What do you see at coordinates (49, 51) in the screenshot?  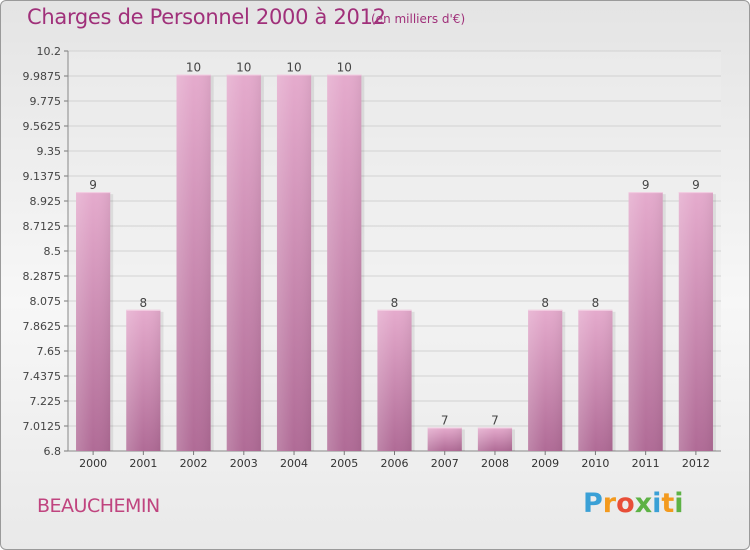 I see `y-tick-label: 10.2` at bounding box center [49, 51].